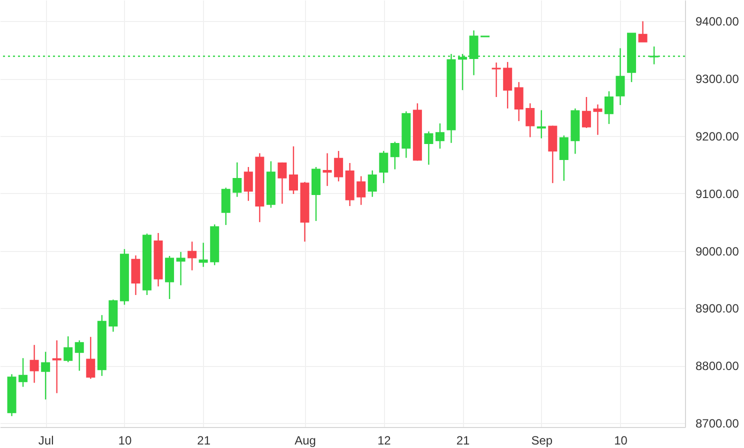  I want to click on x-tick-label: Sep, so click(542, 441).